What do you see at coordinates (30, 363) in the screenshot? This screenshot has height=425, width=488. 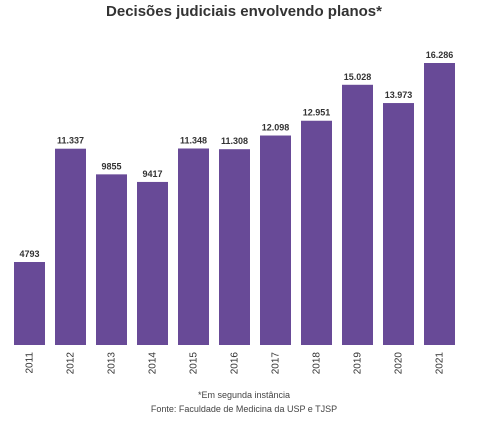 I see `x-tick-label-2011: 2011` at bounding box center [30, 363].